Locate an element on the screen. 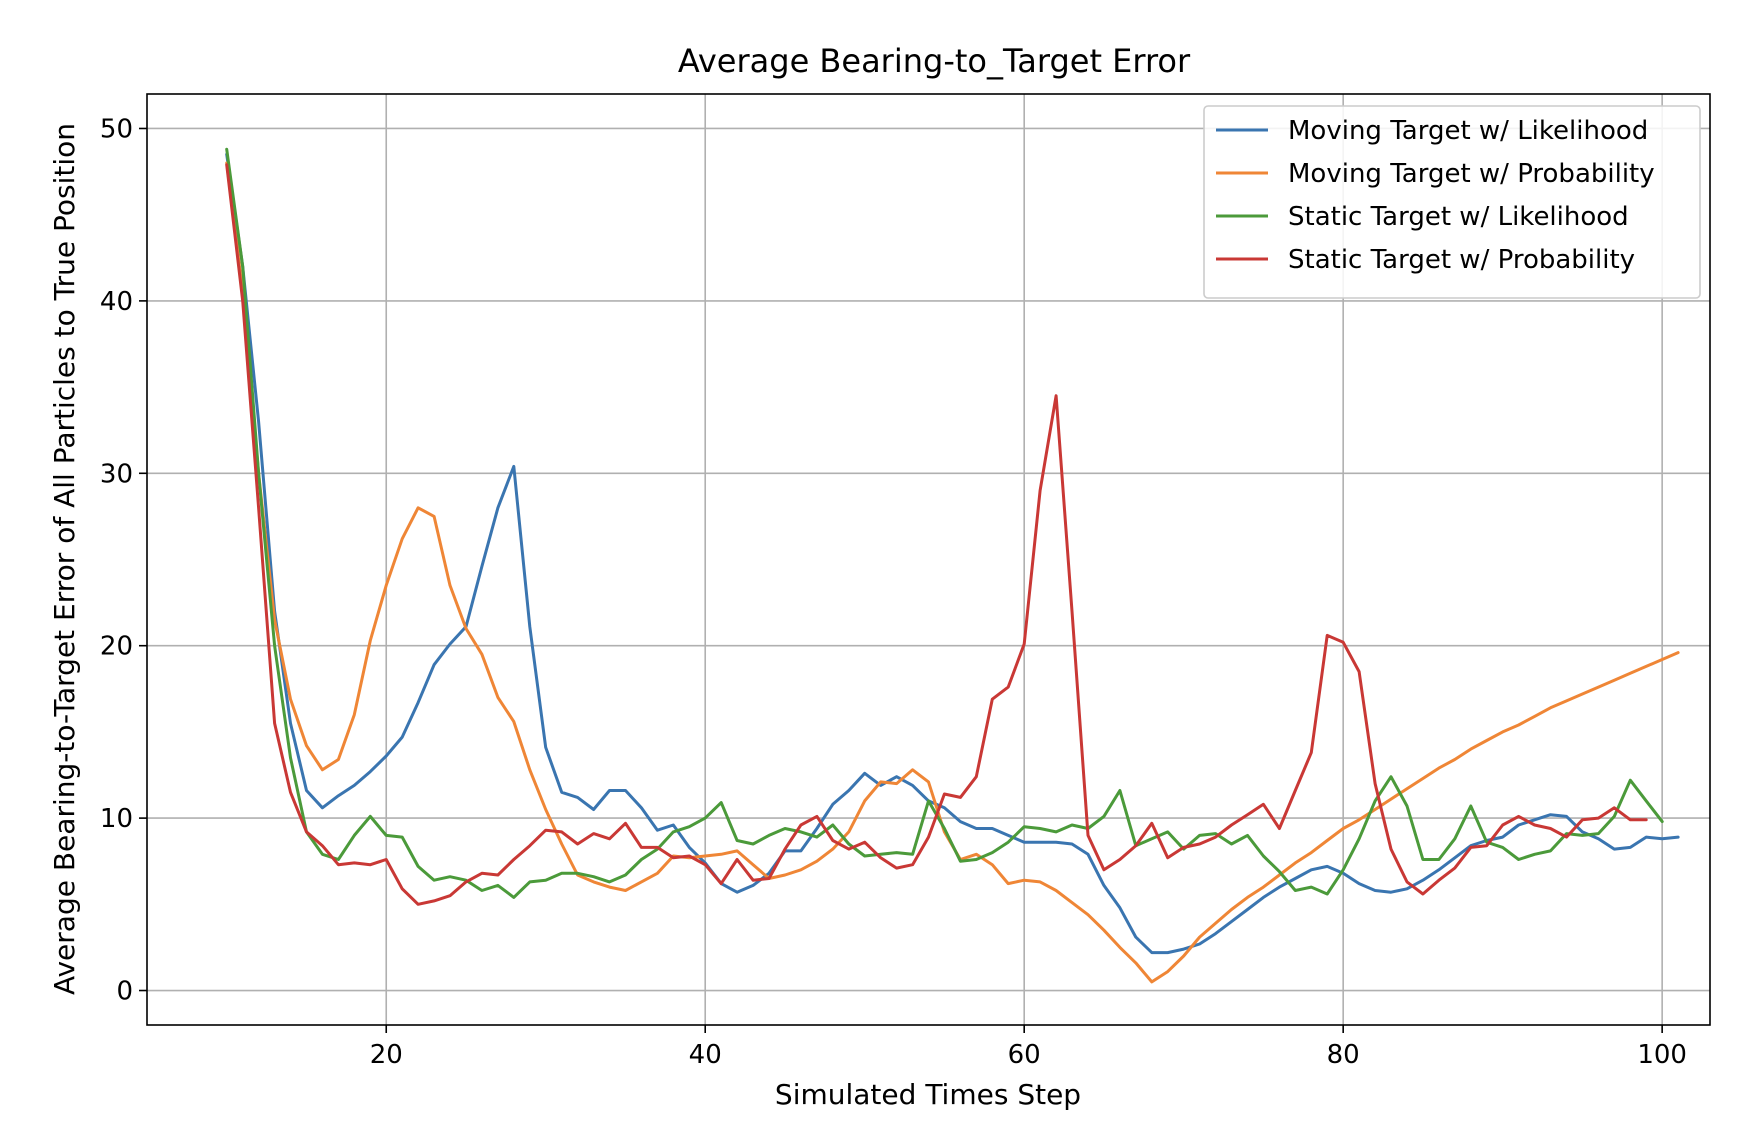 This screenshot has width=1752, height=1126. chart-title: Average Bearing-to_Target Error is located at coordinates (934, 61).